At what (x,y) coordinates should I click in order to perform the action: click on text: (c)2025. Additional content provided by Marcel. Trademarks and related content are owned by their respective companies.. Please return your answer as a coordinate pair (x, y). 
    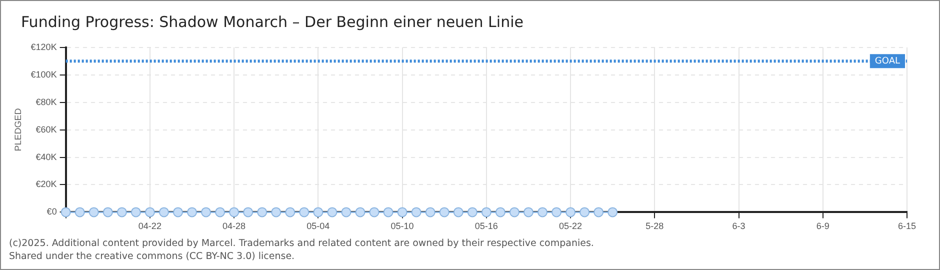
    Looking at the image, I should click on (301, 243).